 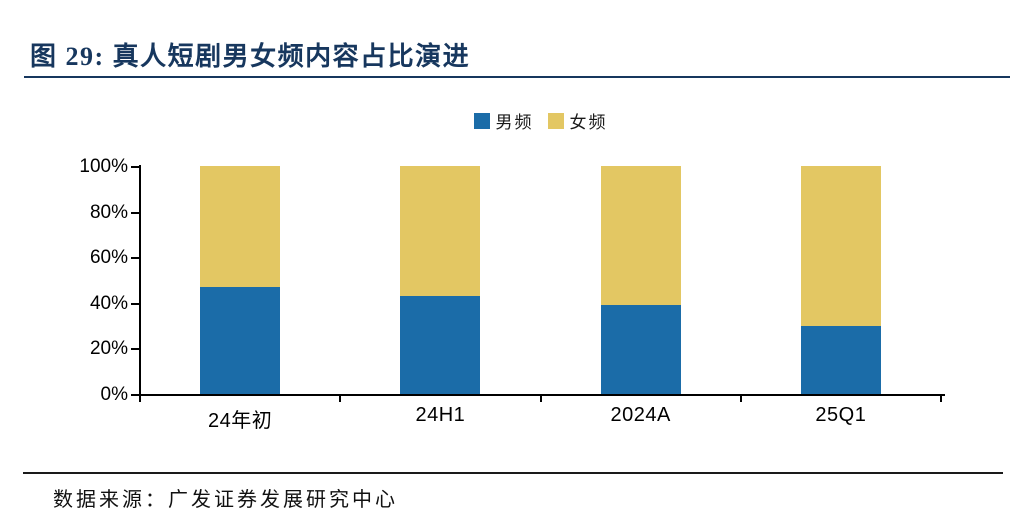 What do you see at coordinates (513, 473) in the screenshot?
I see `footer-rule` at bounding box center [513, 473].